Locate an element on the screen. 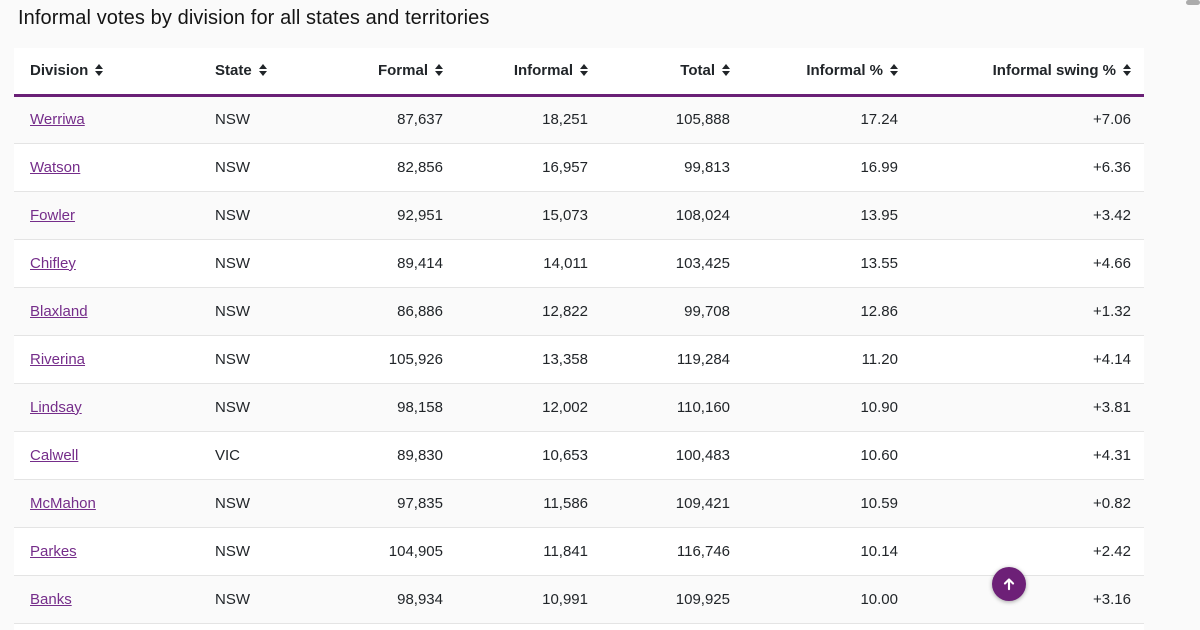 The height and width of the screenshot is (630, 1200). cell-informal_swing_pct: +3.81 is located at coordinates (1029, 406).